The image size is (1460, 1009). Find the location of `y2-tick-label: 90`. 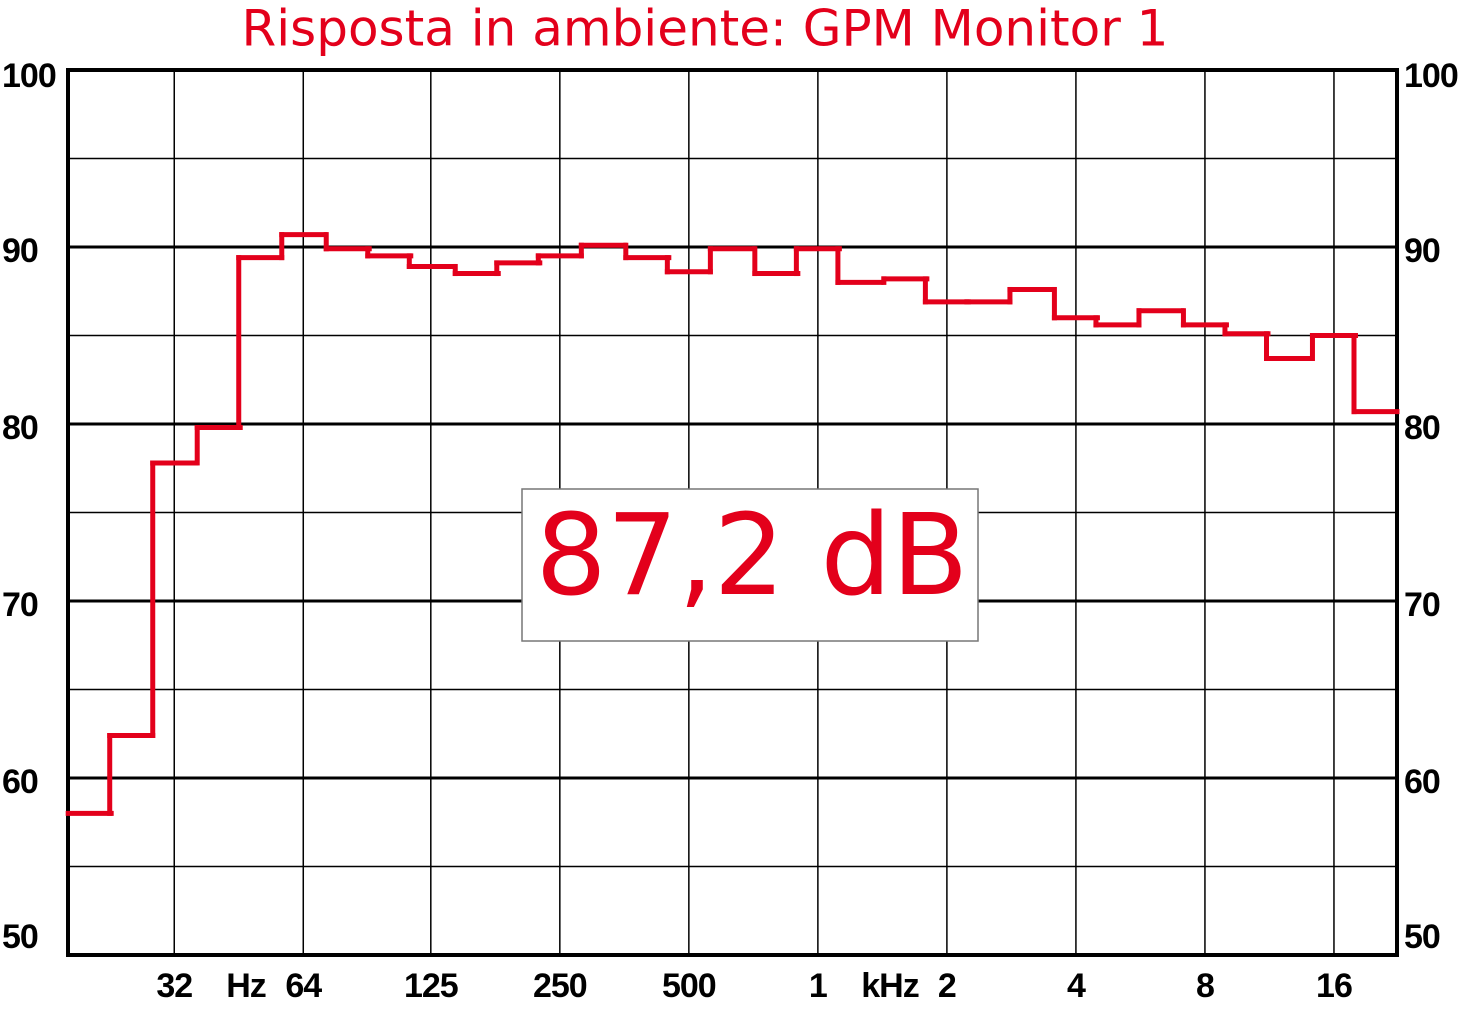

y2-tick-label: 90 is located at coordinates (1422, 251).